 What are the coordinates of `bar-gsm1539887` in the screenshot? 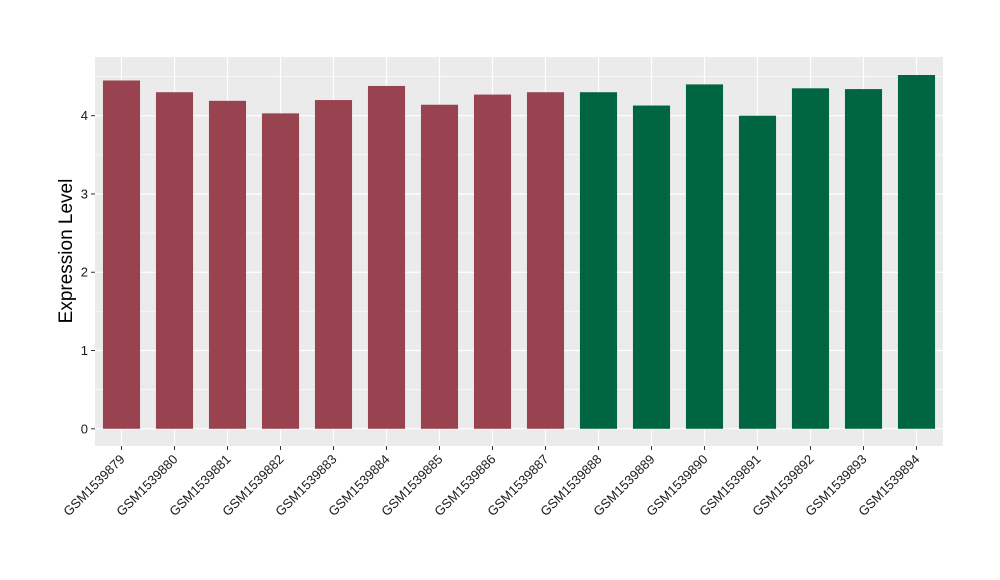 It's located at (545, 260).